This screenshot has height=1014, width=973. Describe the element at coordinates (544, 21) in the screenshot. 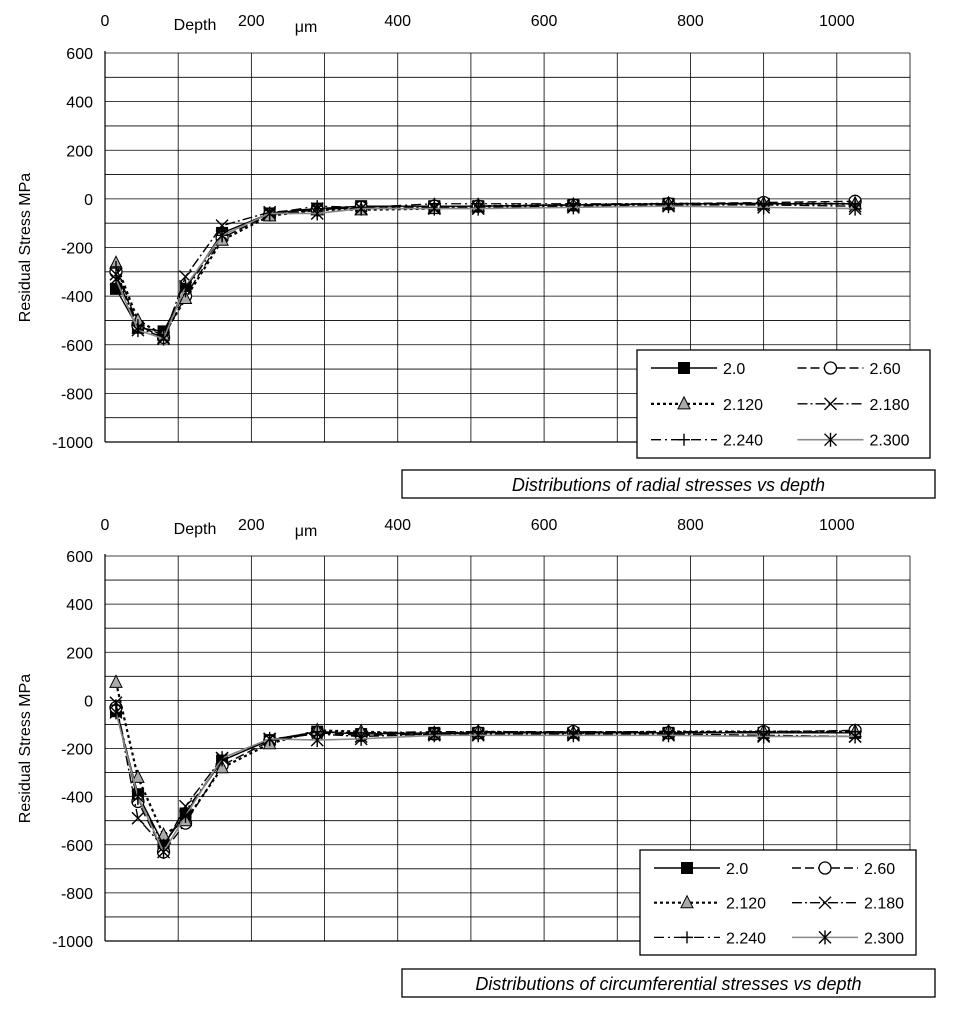

I see `x-tick-label: 600` at that location.